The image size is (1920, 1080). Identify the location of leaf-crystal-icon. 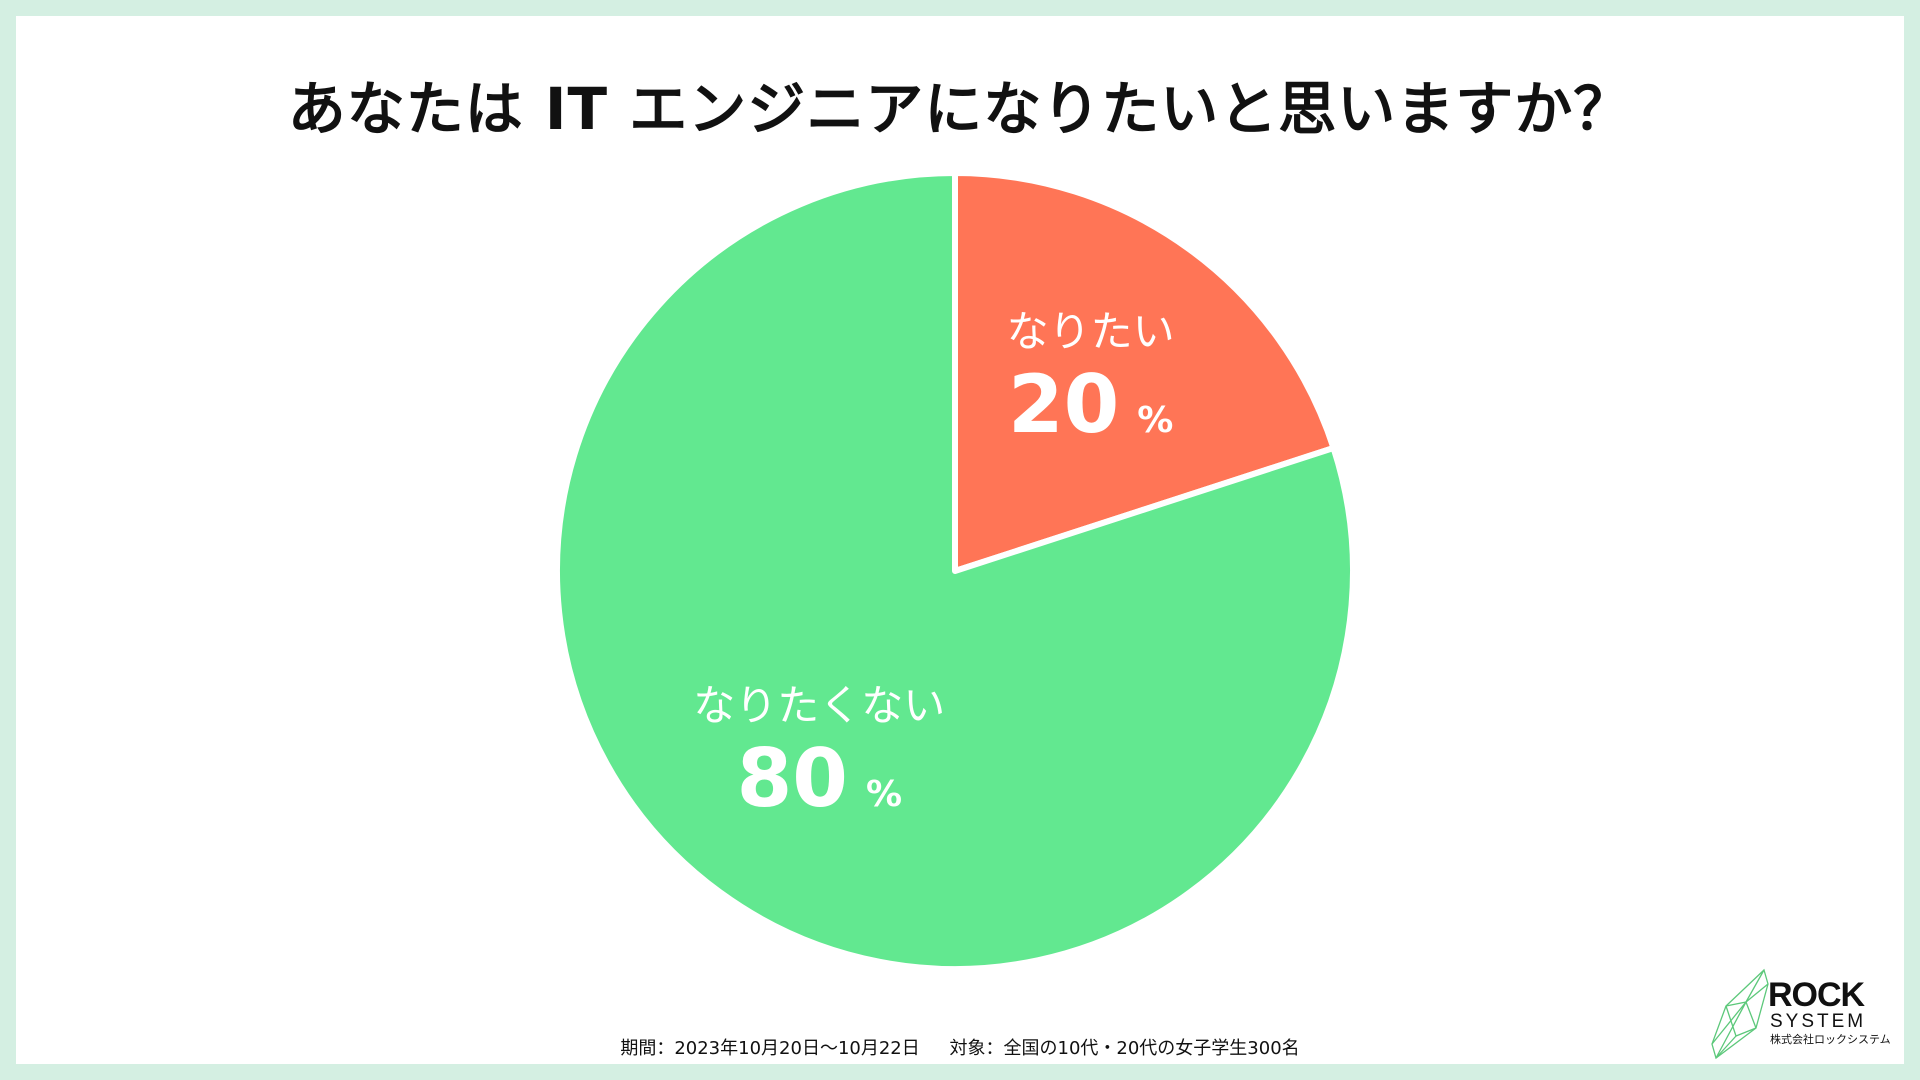
(1740, 1014).